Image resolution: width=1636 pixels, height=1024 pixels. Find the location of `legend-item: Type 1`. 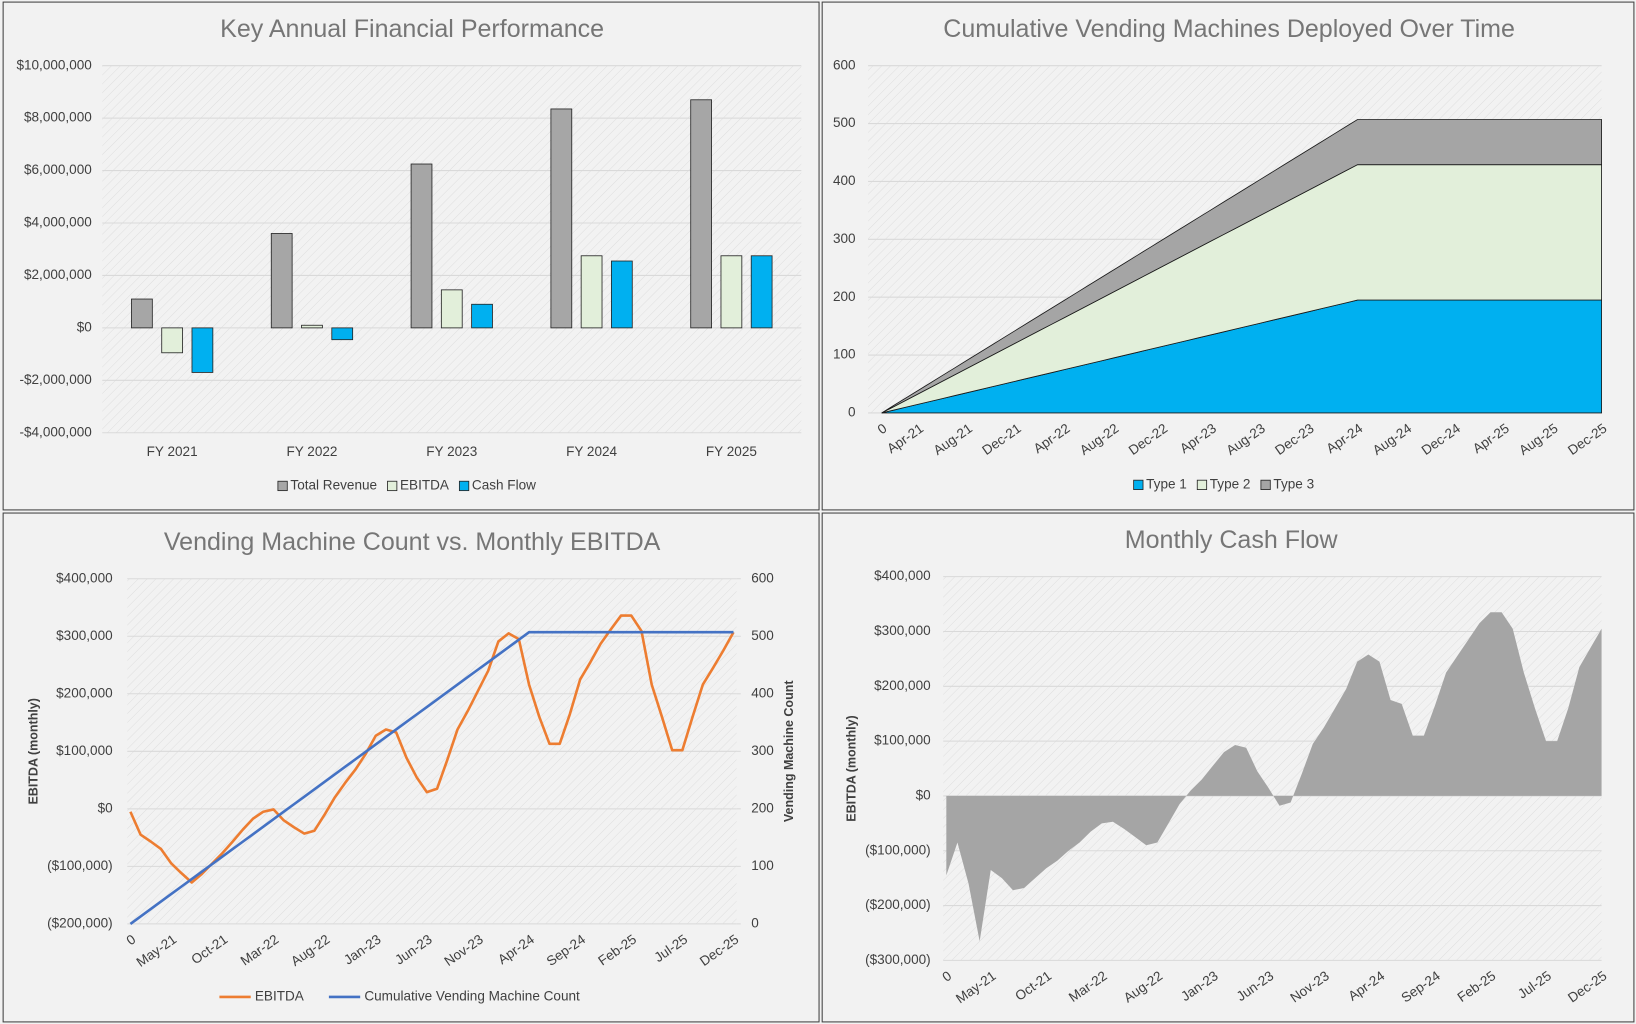

legend-item: Type 1 is located at coordinates (1160, 483).